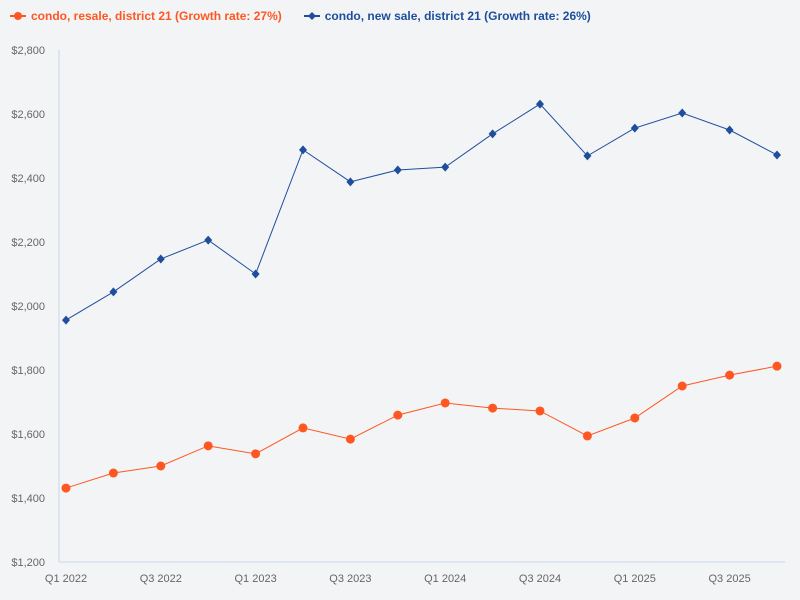 This screenshot has height=600, width=800. Describe the element at coordinates (255, 579) in the screenshot. I see `x-tick-label: Q1 2023` at that location.